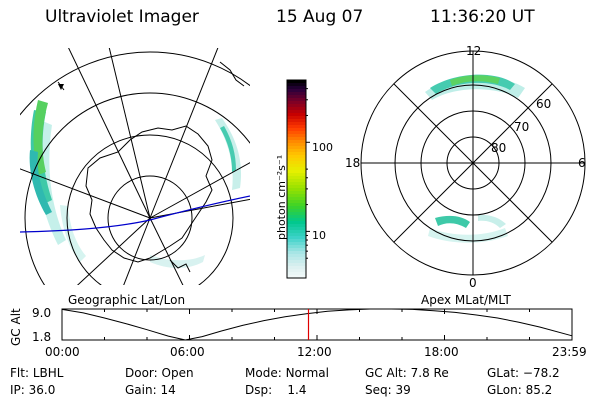 The width and height of the screenshot is (600, 400). What do you see at coordinates (582, 163) in the screenshot?
I see `mlt-label-6: 6` at bounding box center [582, 163].